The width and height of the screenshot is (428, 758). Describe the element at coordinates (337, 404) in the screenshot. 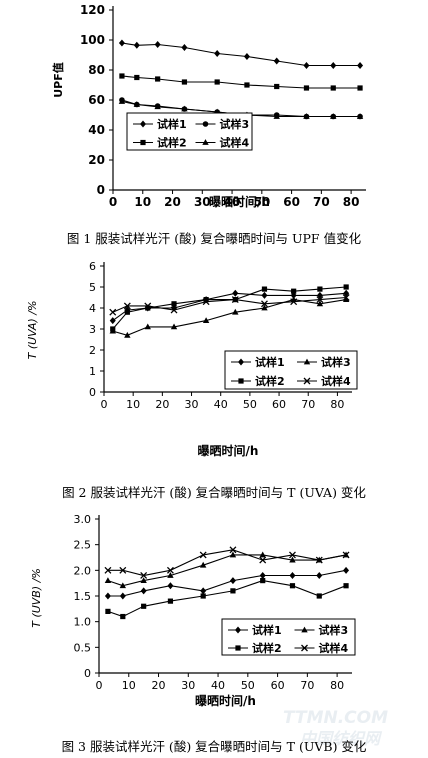

I see `x-tick-label: 80` at that location.